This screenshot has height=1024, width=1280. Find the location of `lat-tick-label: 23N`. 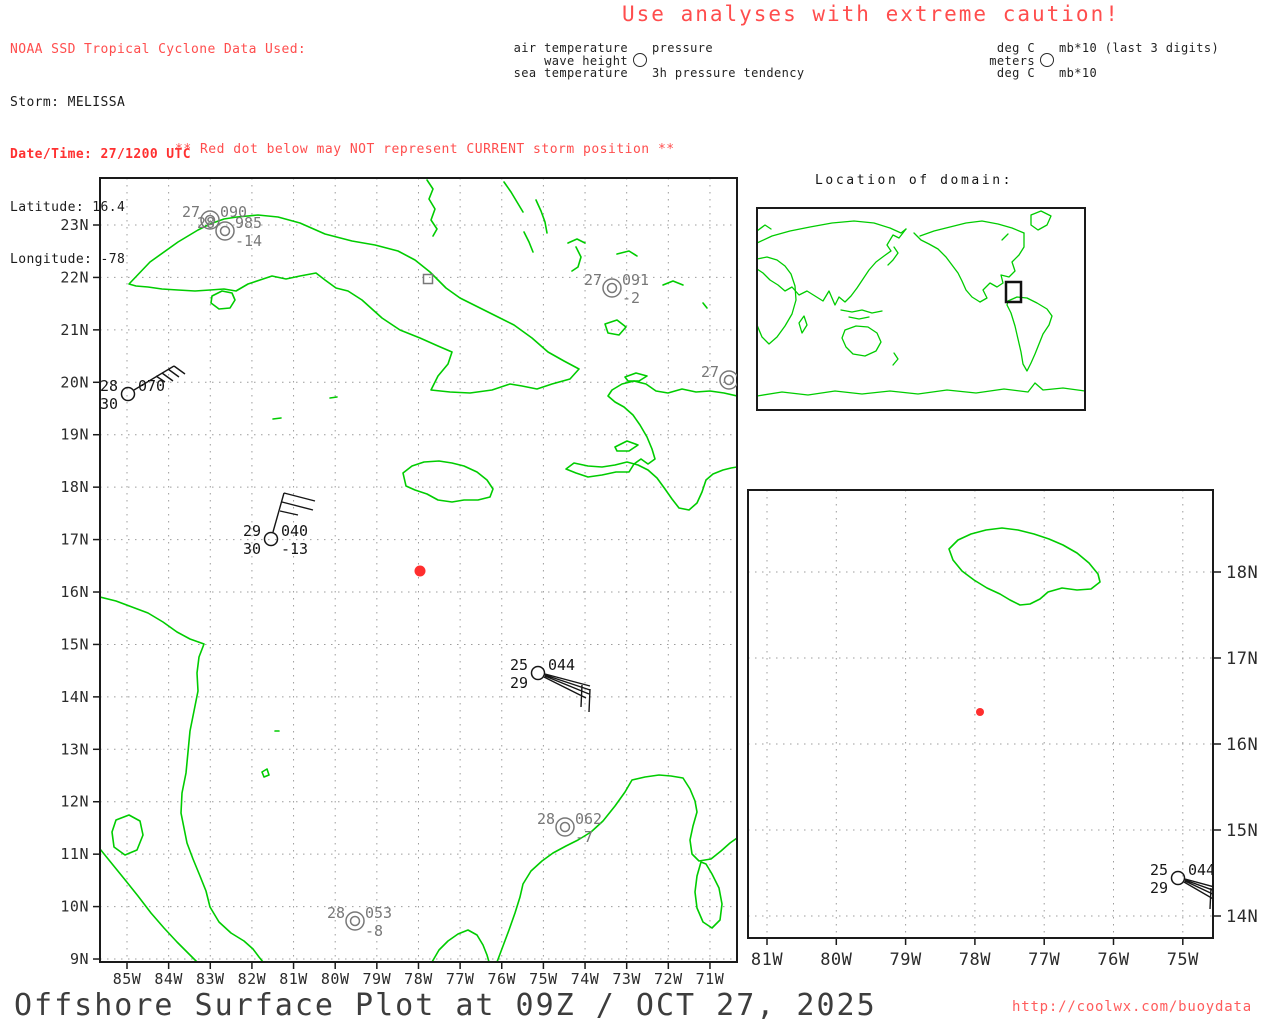

lat-tick-label: 23N is located at coordinates (74, 225).